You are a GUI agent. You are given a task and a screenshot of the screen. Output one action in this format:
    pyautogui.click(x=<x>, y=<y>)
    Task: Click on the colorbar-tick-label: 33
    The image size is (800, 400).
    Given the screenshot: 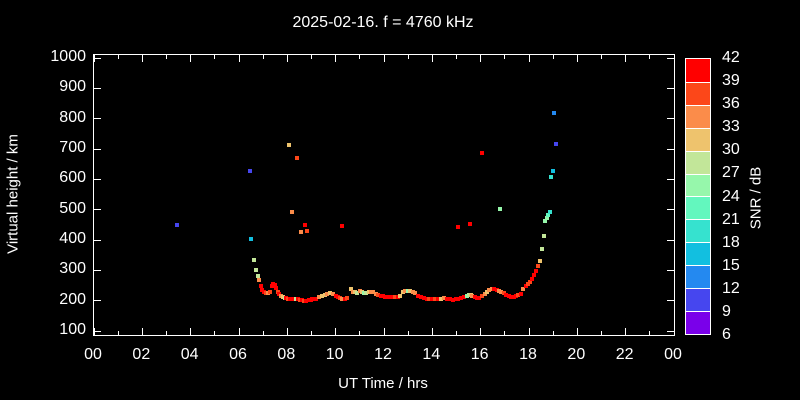 What is the action you would take?
    pyautogui.click(x=731, y=127)
    